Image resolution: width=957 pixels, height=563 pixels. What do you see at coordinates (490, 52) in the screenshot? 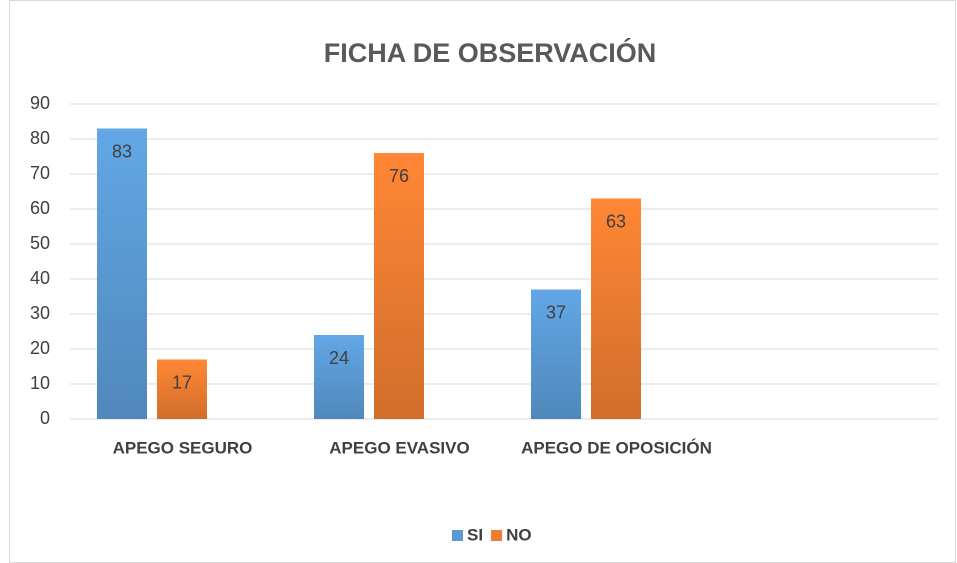
I see `chart-title: FICHA DE OBSERVACIÓN` at bounding box center [490, 52].